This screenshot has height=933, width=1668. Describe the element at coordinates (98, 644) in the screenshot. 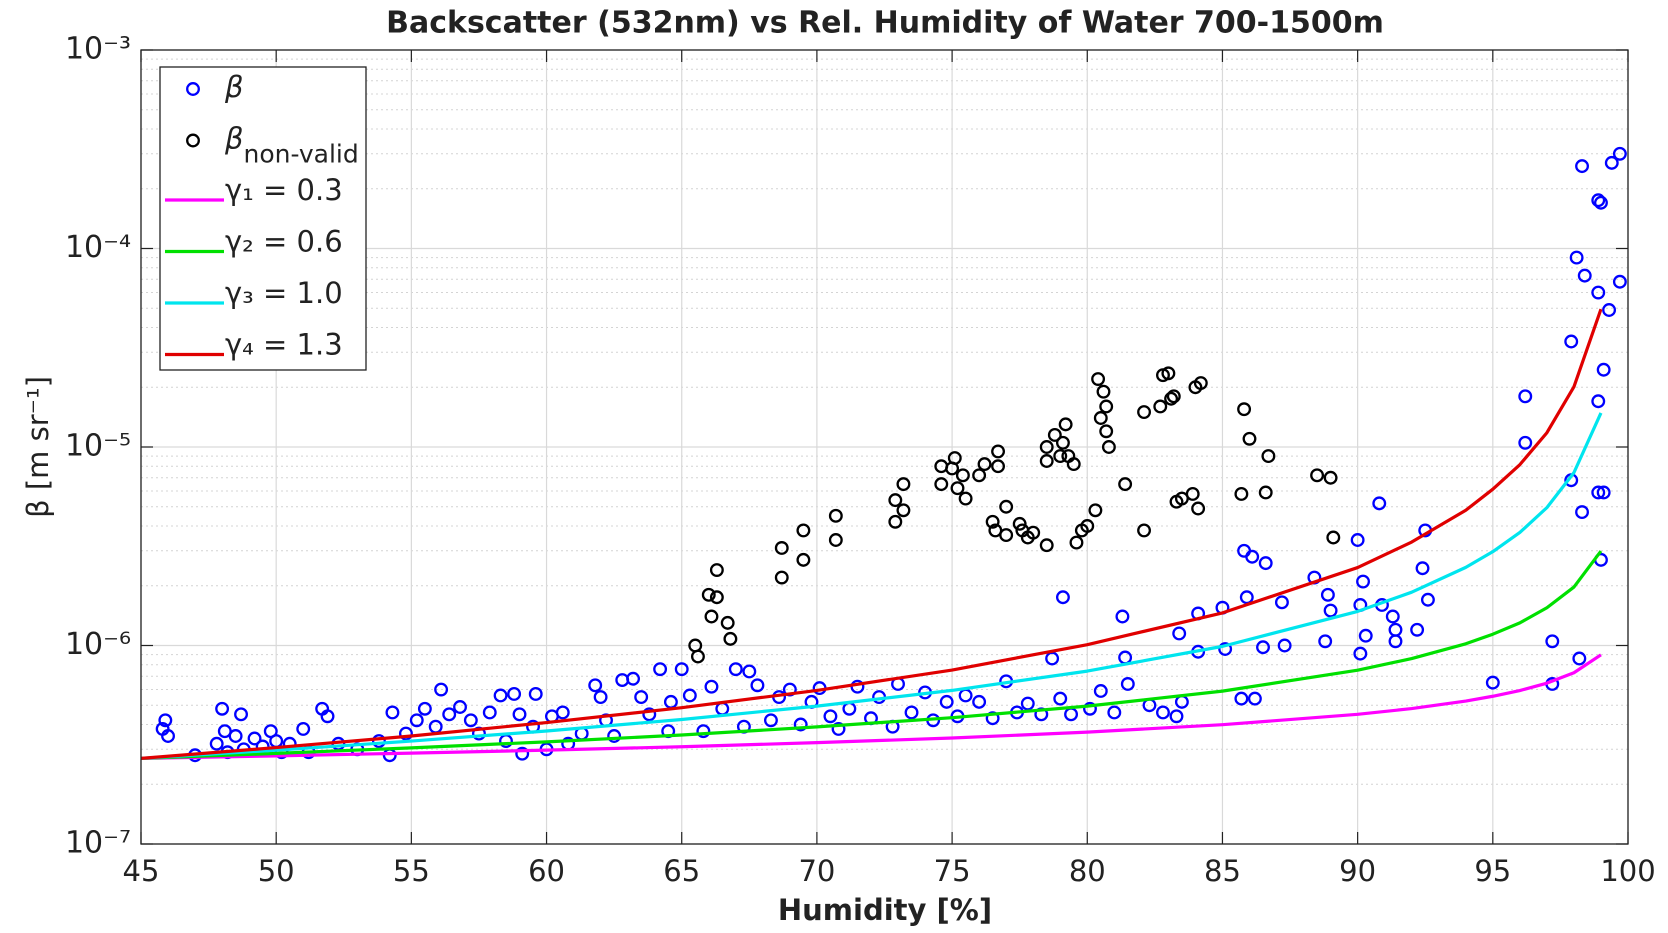

I see `y-tick-label: 10⁻⁶` at that location.